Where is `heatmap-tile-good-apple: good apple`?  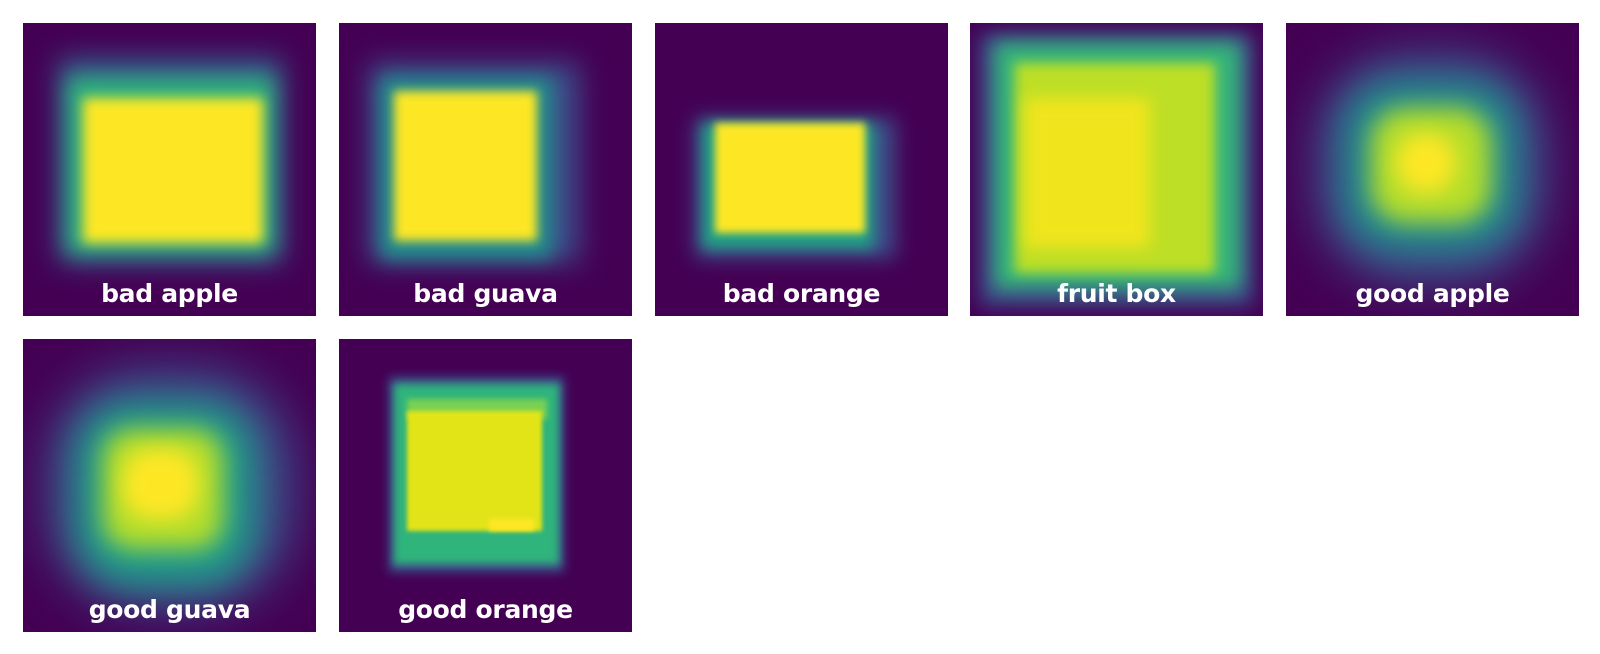
heatmap-tile-good-apple: good apple is located at coordinates (1432, 169).